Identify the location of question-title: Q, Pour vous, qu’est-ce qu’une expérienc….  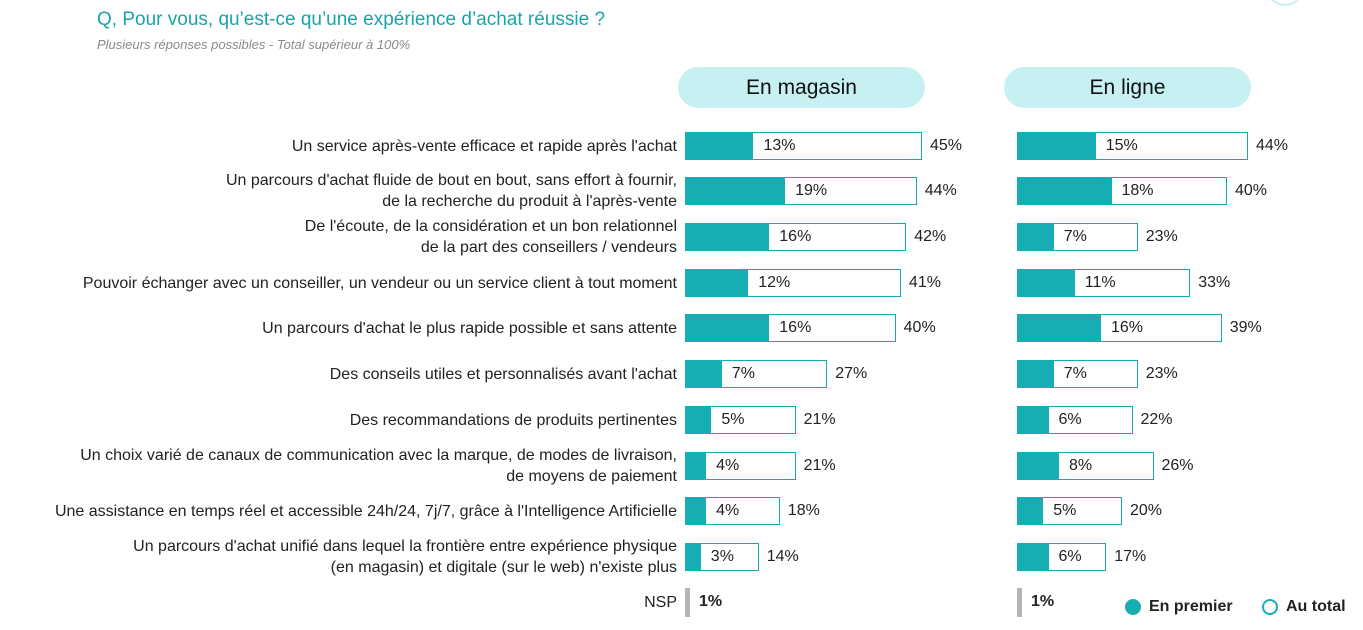
(351, 19).